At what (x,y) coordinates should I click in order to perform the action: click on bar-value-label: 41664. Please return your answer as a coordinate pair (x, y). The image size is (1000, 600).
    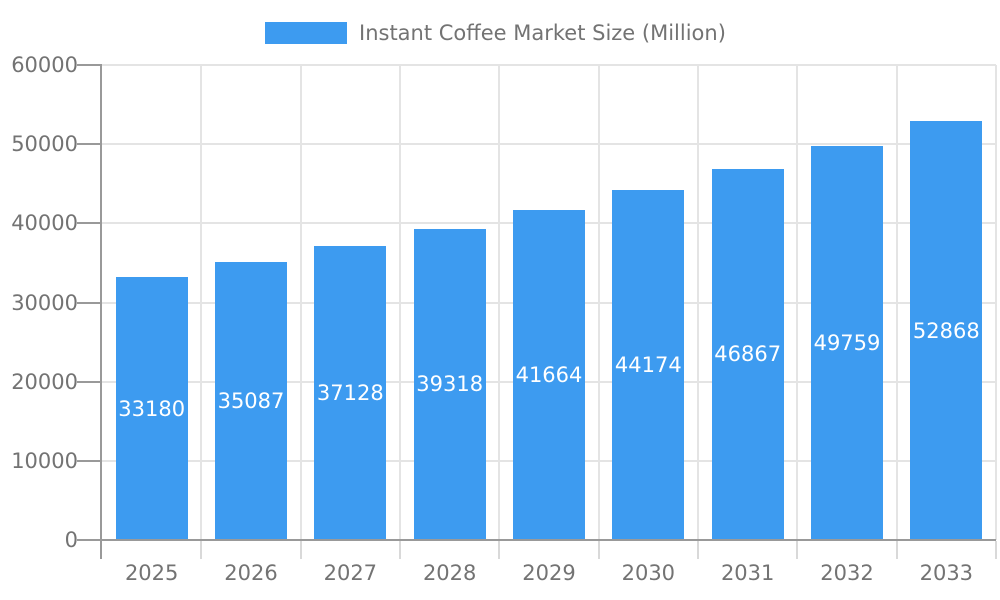
    Looking at the image, I should click on (549, 375).